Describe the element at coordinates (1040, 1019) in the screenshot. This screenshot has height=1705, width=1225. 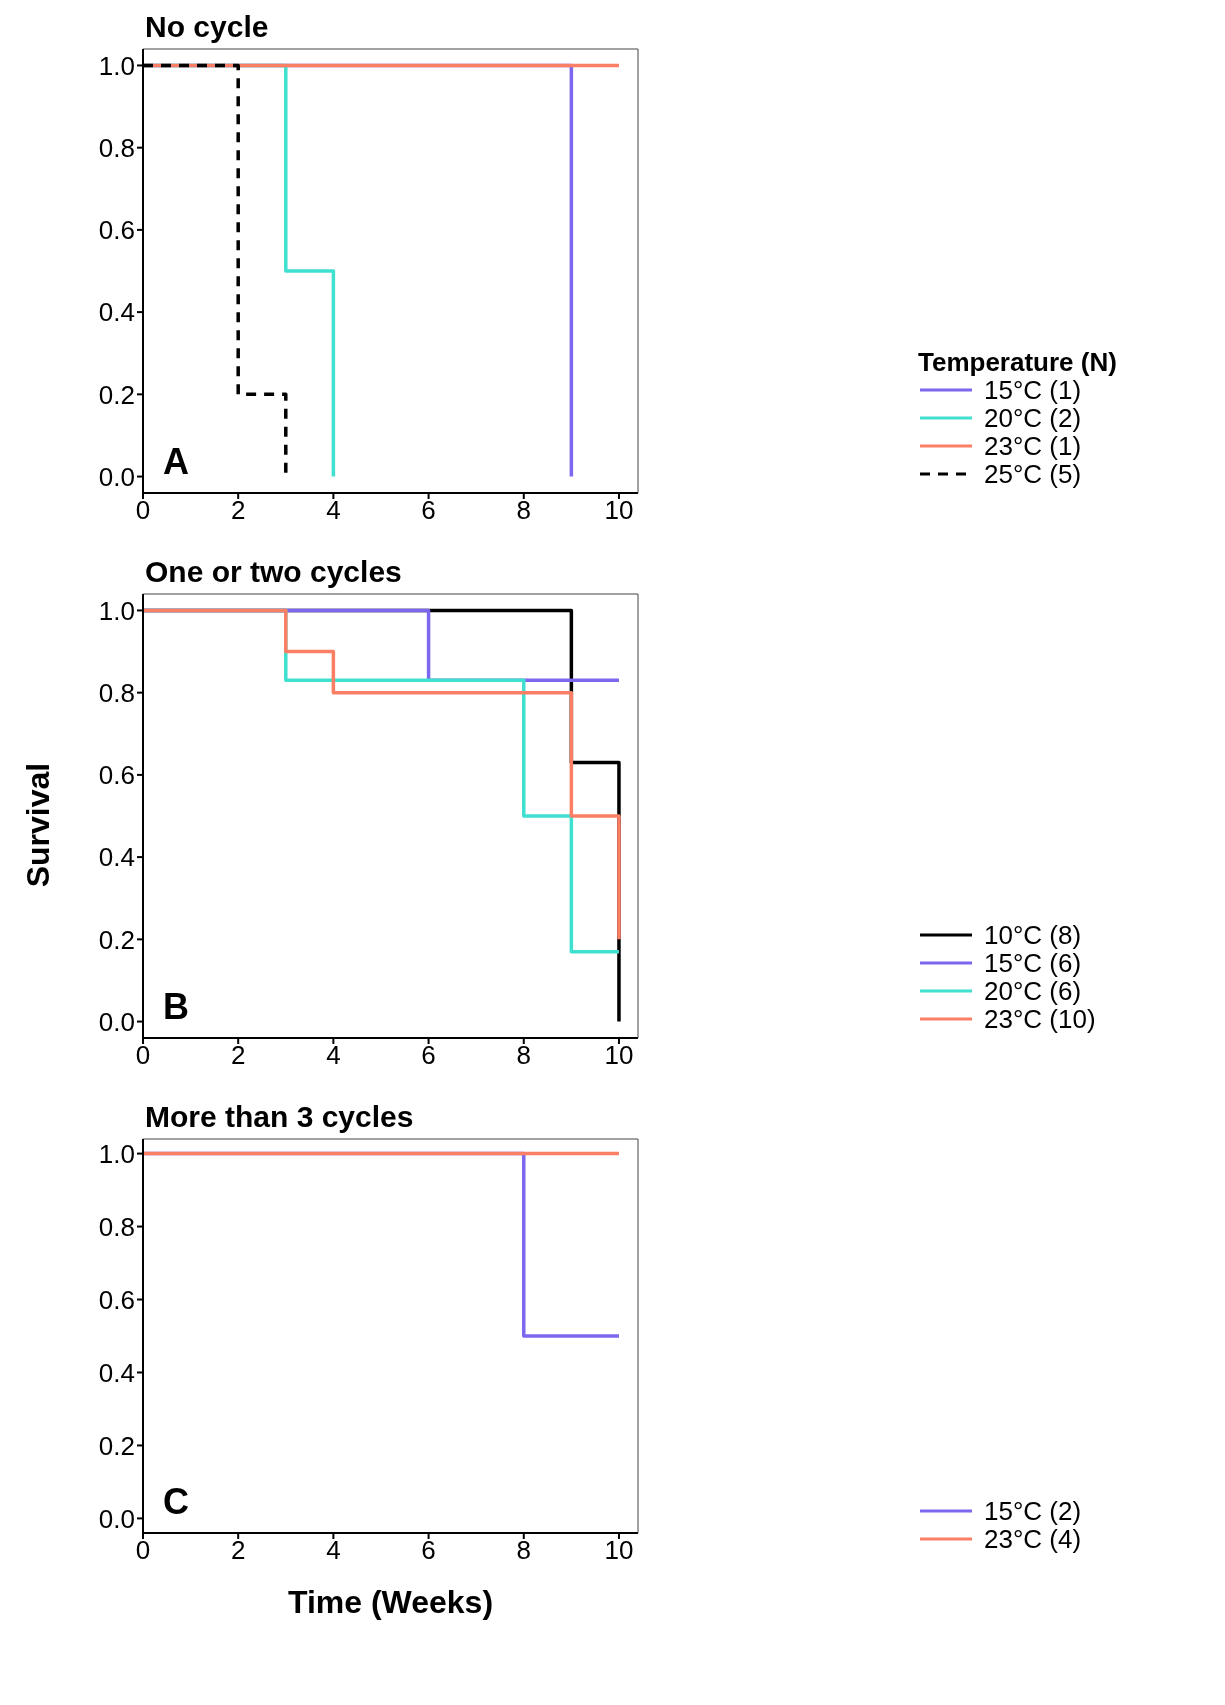
I see `legend-label: 23°C (10)` at that location.